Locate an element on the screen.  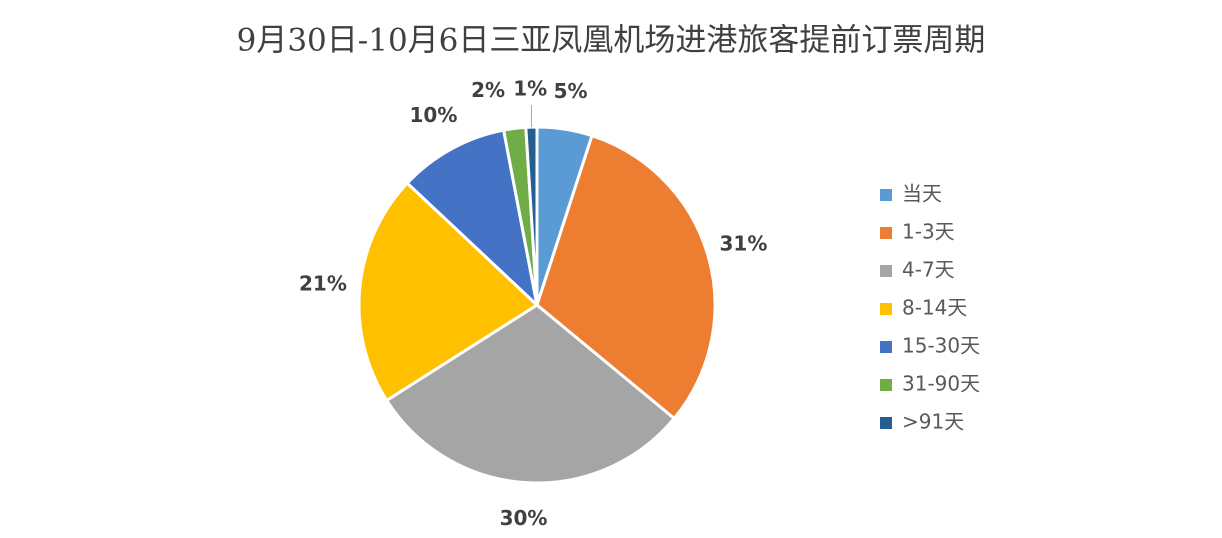
legend-label: 4-7天 is located at coordinates (928, 270).